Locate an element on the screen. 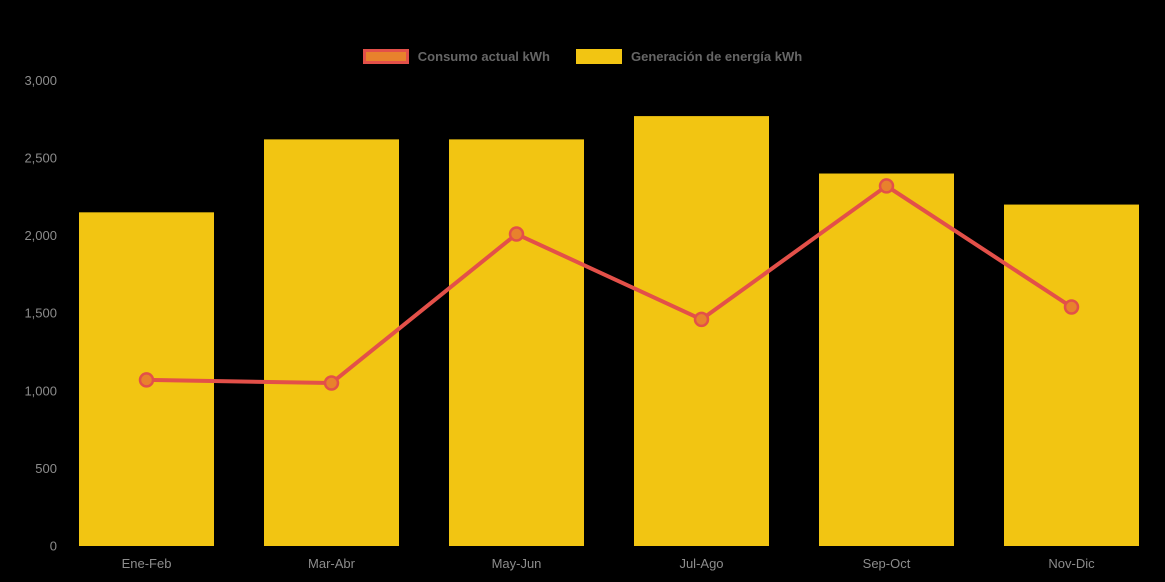  y-tick-label: 2,000 is located at coordinates (40, 235).